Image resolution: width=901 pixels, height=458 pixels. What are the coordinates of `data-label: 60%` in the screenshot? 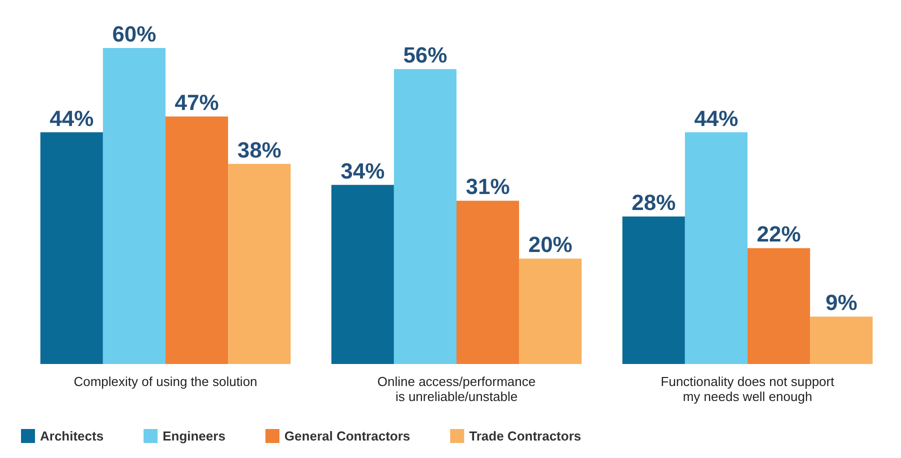 It's located at (134, 34).